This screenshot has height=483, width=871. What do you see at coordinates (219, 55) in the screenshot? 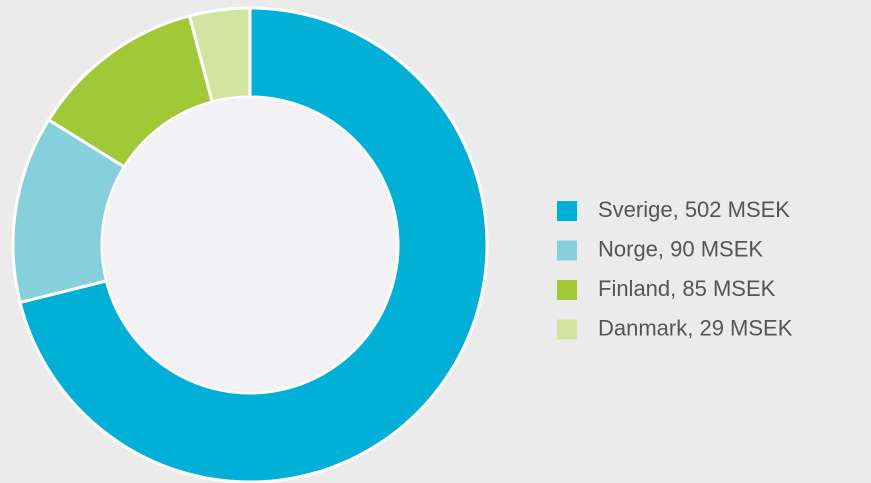
I see `donut-slice` at bounding box center [219, 55].